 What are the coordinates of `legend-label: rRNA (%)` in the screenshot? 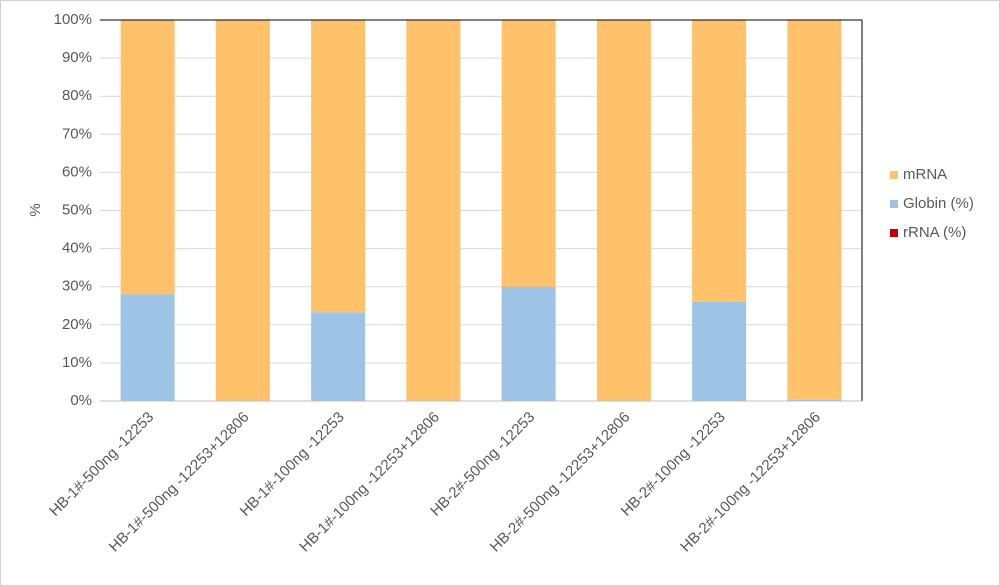 It's located at (934, 232).